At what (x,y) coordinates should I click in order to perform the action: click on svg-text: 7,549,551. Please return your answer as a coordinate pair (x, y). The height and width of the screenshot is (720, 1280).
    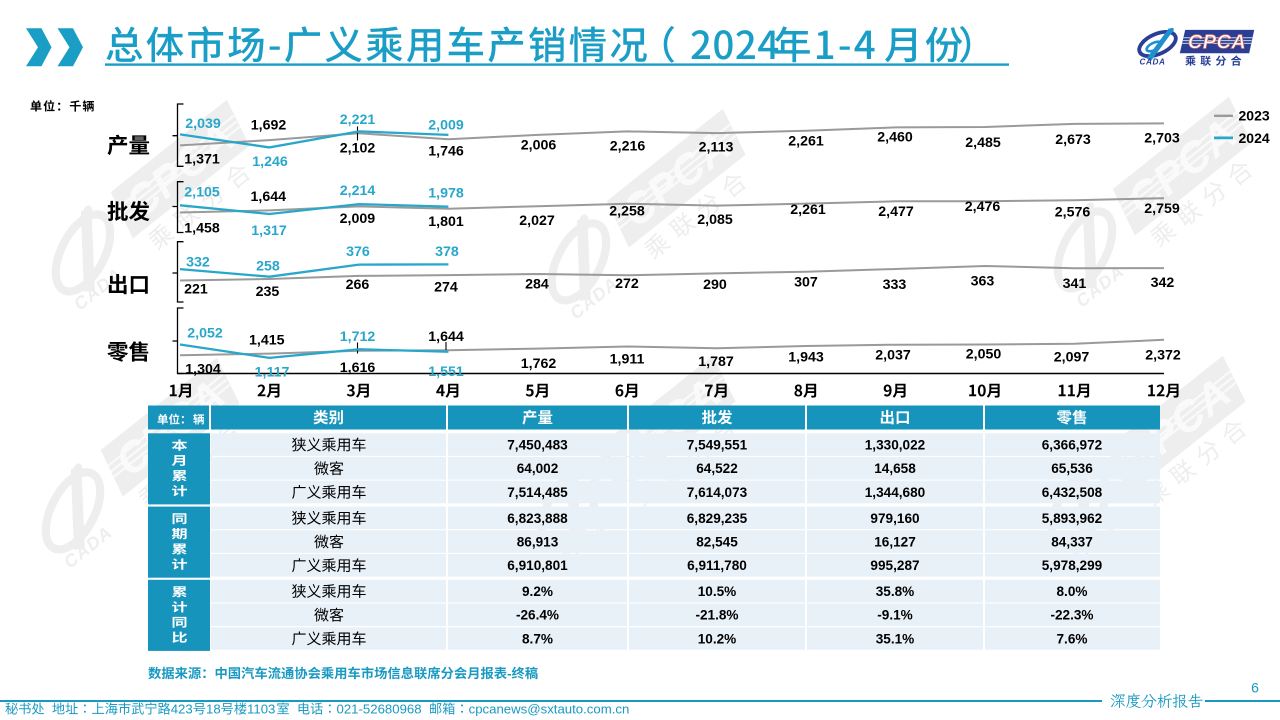
    Looking at the image, I should click on (717, 445).